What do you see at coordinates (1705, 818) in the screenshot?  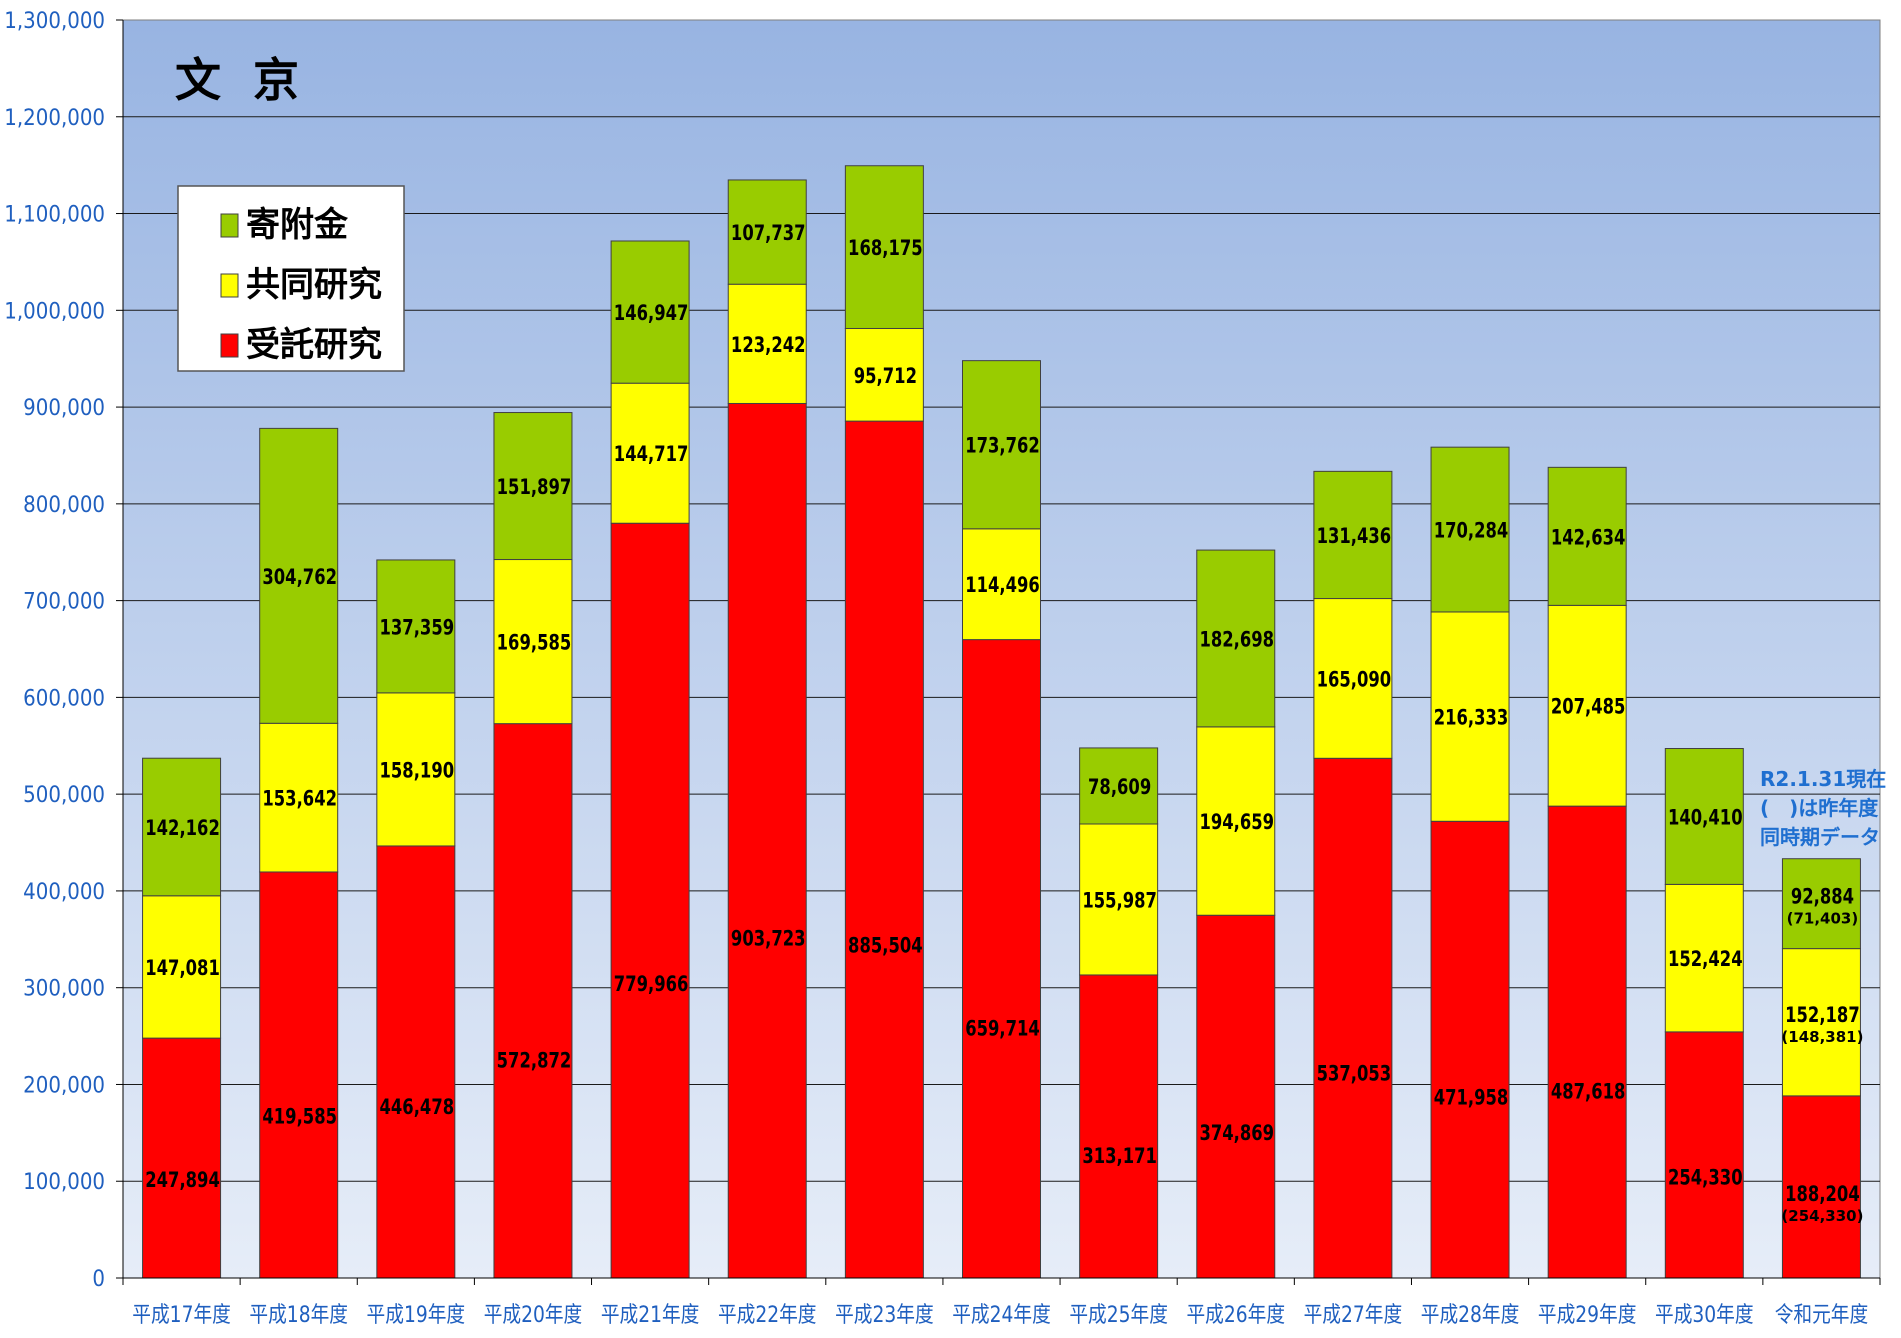 I see `data-label: 140,410` at bounding box center [1705, 818].